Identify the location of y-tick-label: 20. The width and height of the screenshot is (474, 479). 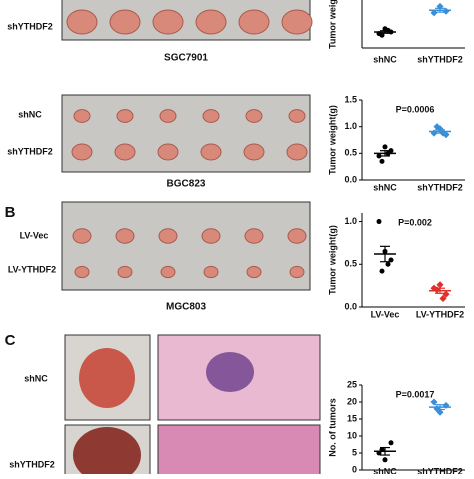
(352, 401).